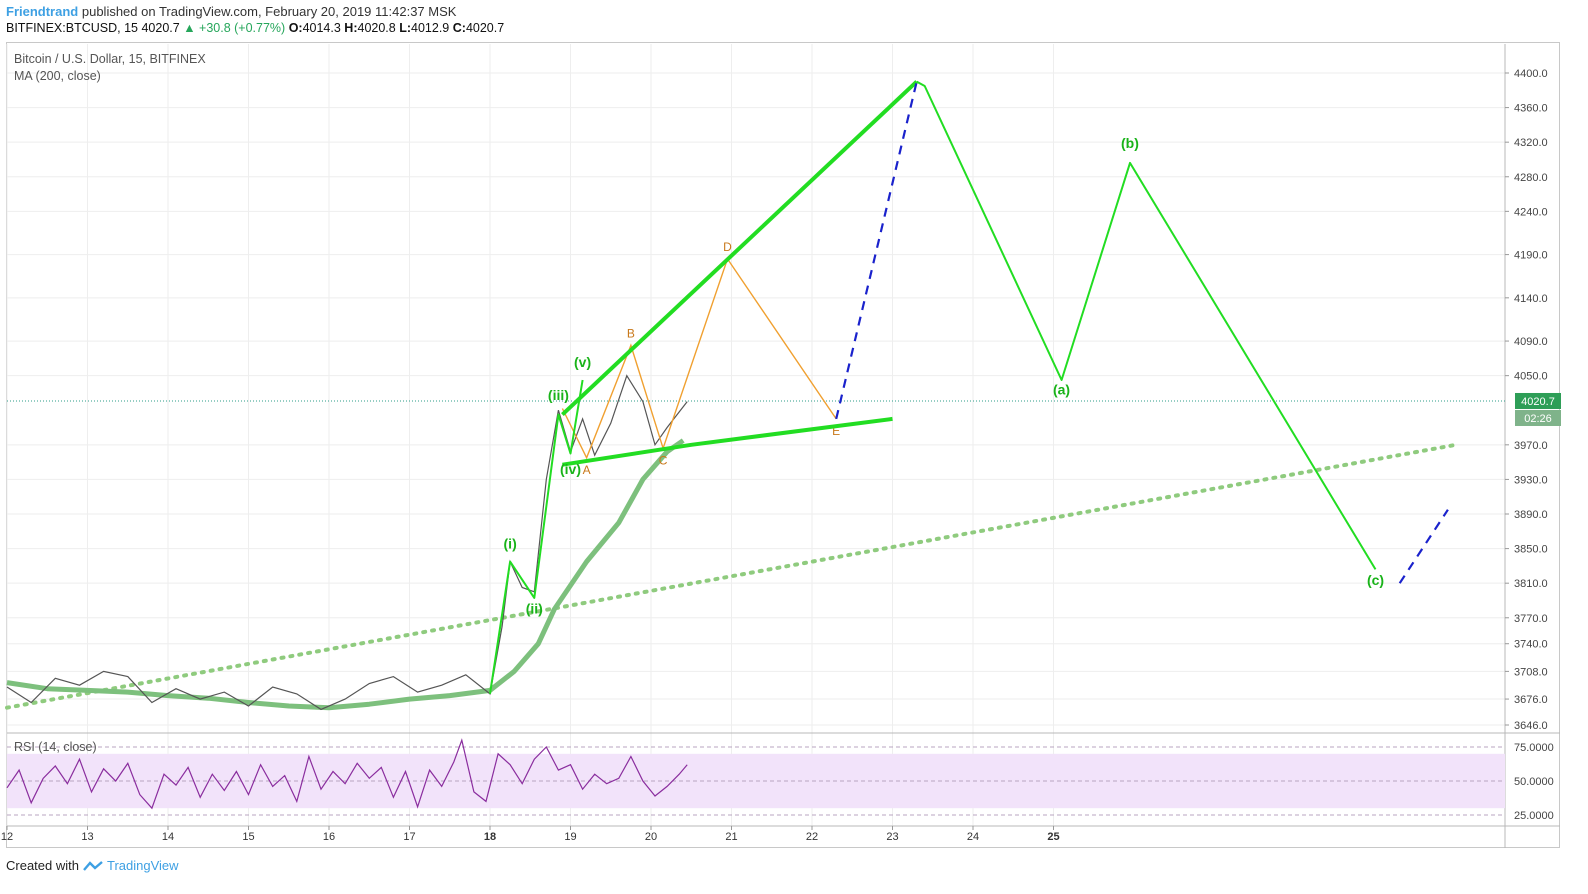  Describe the element at coordinates (1534, 748) in the screenshot. I see `rsi-tick-label: 75.0000` at that location.